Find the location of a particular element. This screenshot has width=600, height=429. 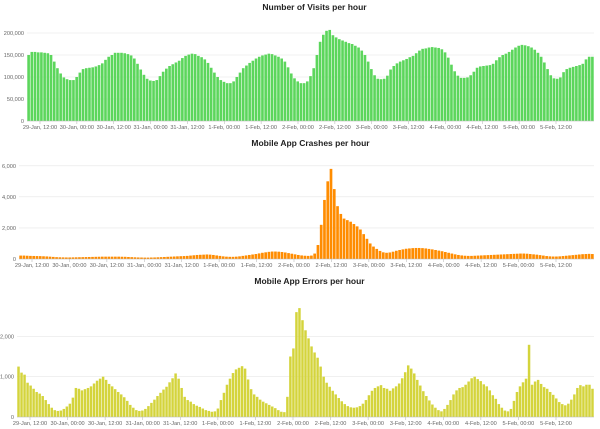

x-tick-label: 4-Feb, 00:00 is located at coordinates (443, 424).